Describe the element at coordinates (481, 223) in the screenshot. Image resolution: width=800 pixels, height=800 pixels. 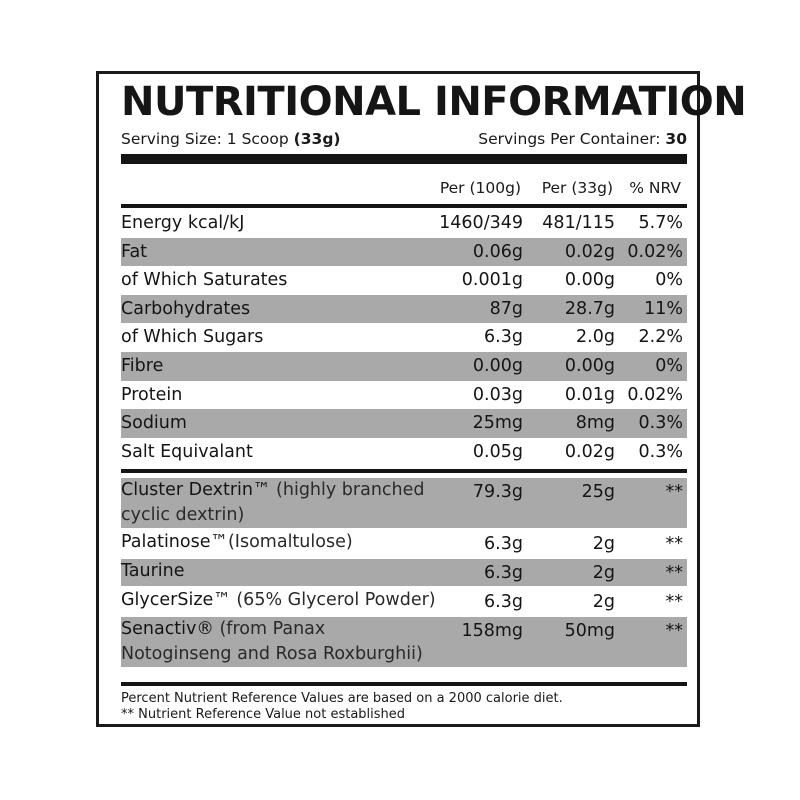
I see `nutrient-per-100g: 1460/349` at that location.